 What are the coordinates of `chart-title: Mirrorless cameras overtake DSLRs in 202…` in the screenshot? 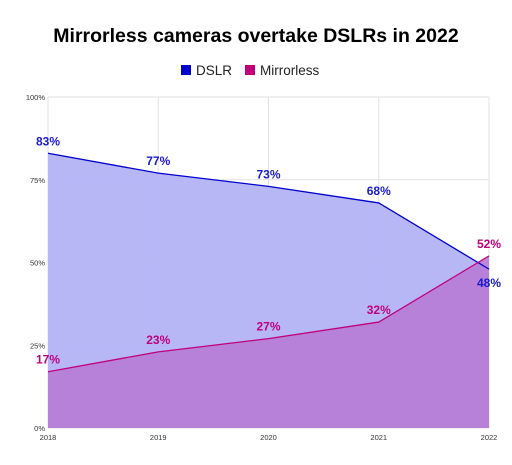 It's located at (256, 36).